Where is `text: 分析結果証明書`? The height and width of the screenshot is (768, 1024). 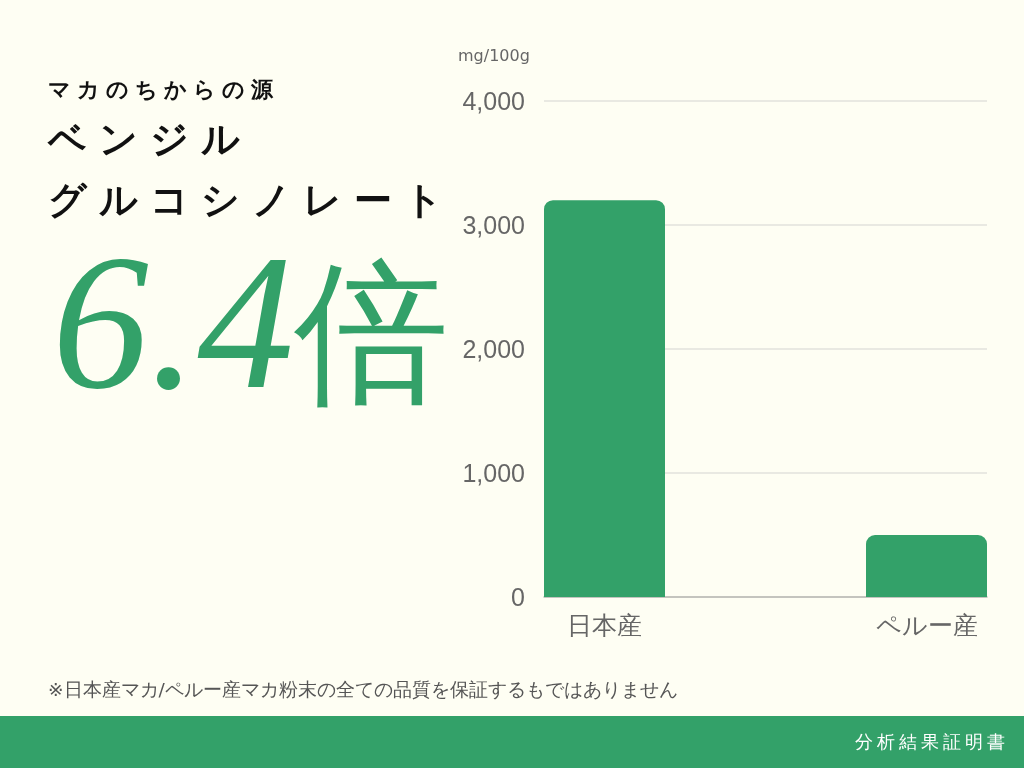 text: 分析結果証明書 is located at coordinates (932, 742).